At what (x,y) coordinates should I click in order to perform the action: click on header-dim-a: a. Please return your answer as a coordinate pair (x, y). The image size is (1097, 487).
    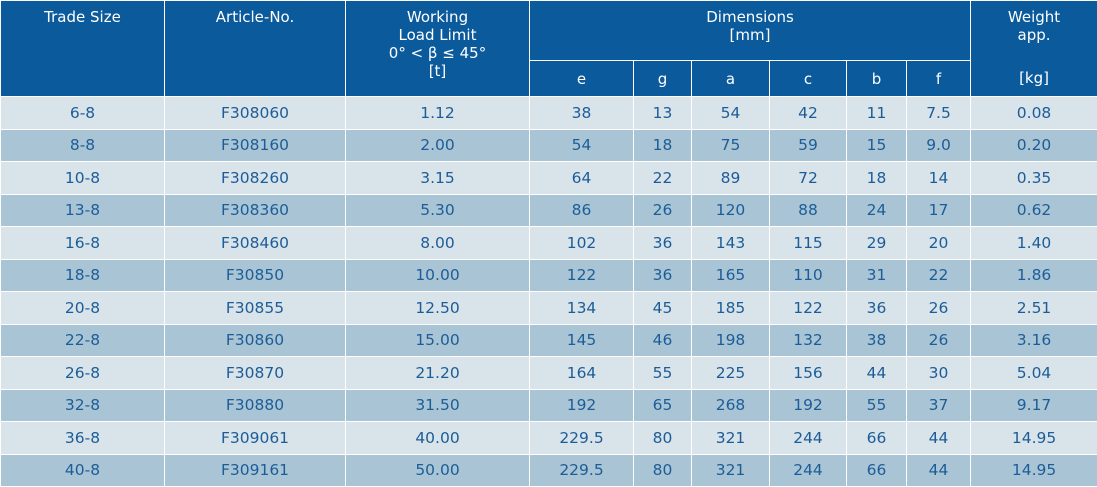
    Looking at the image, I should click on (730, 78).